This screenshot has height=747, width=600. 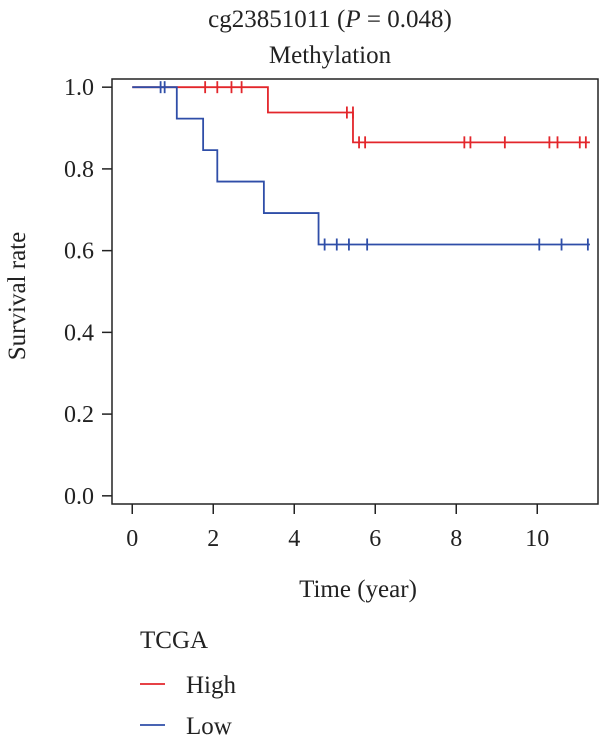 What do you see at coordinates (79, 170) in the screenshot?
I see `y-tick-label: 0.8` at bounding box center [79, 170].